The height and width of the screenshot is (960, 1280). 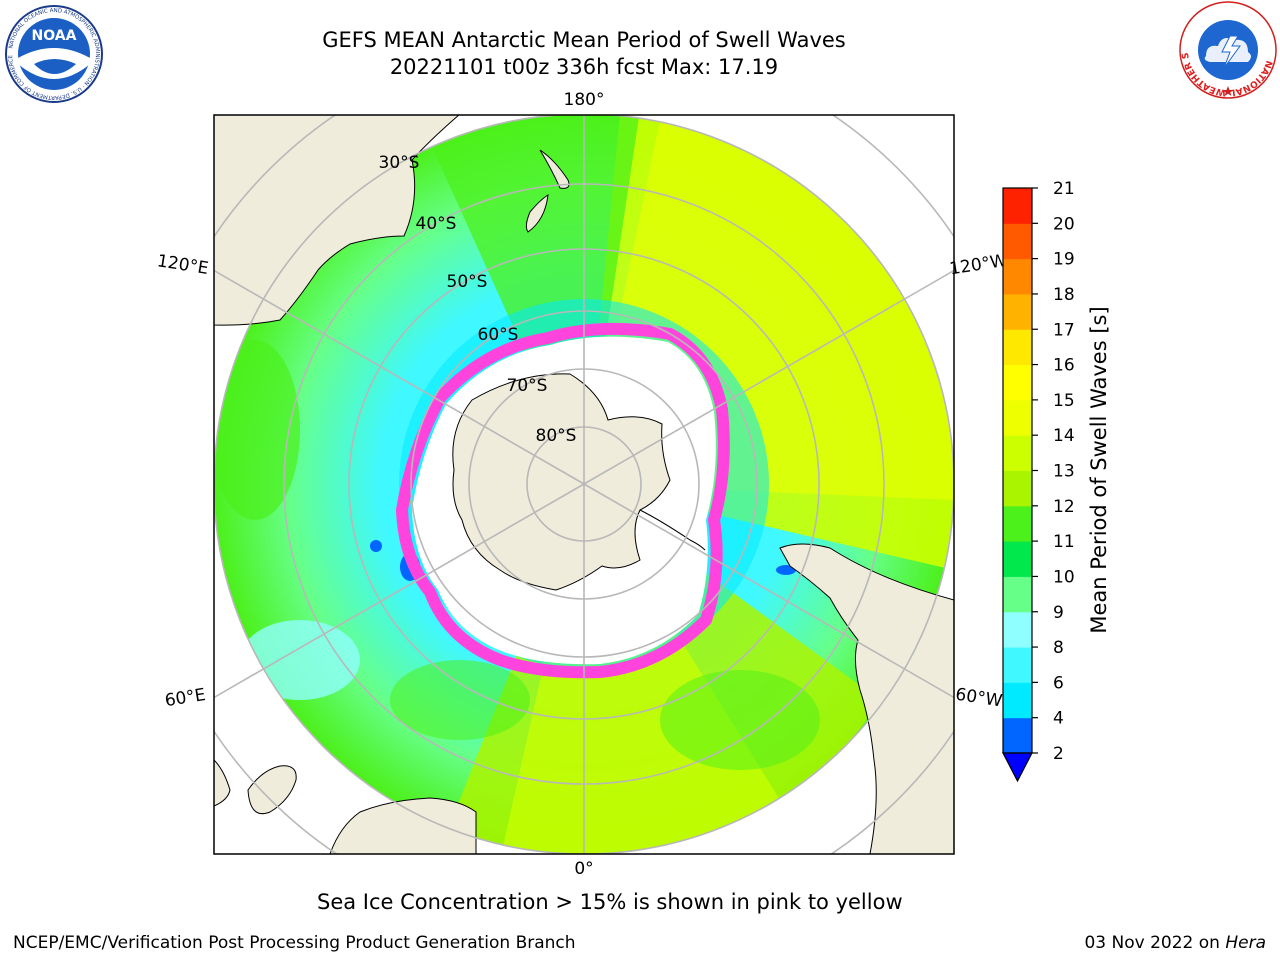 I want to click on colorbar-tick-label: 2, so click(x=1058, y=754).